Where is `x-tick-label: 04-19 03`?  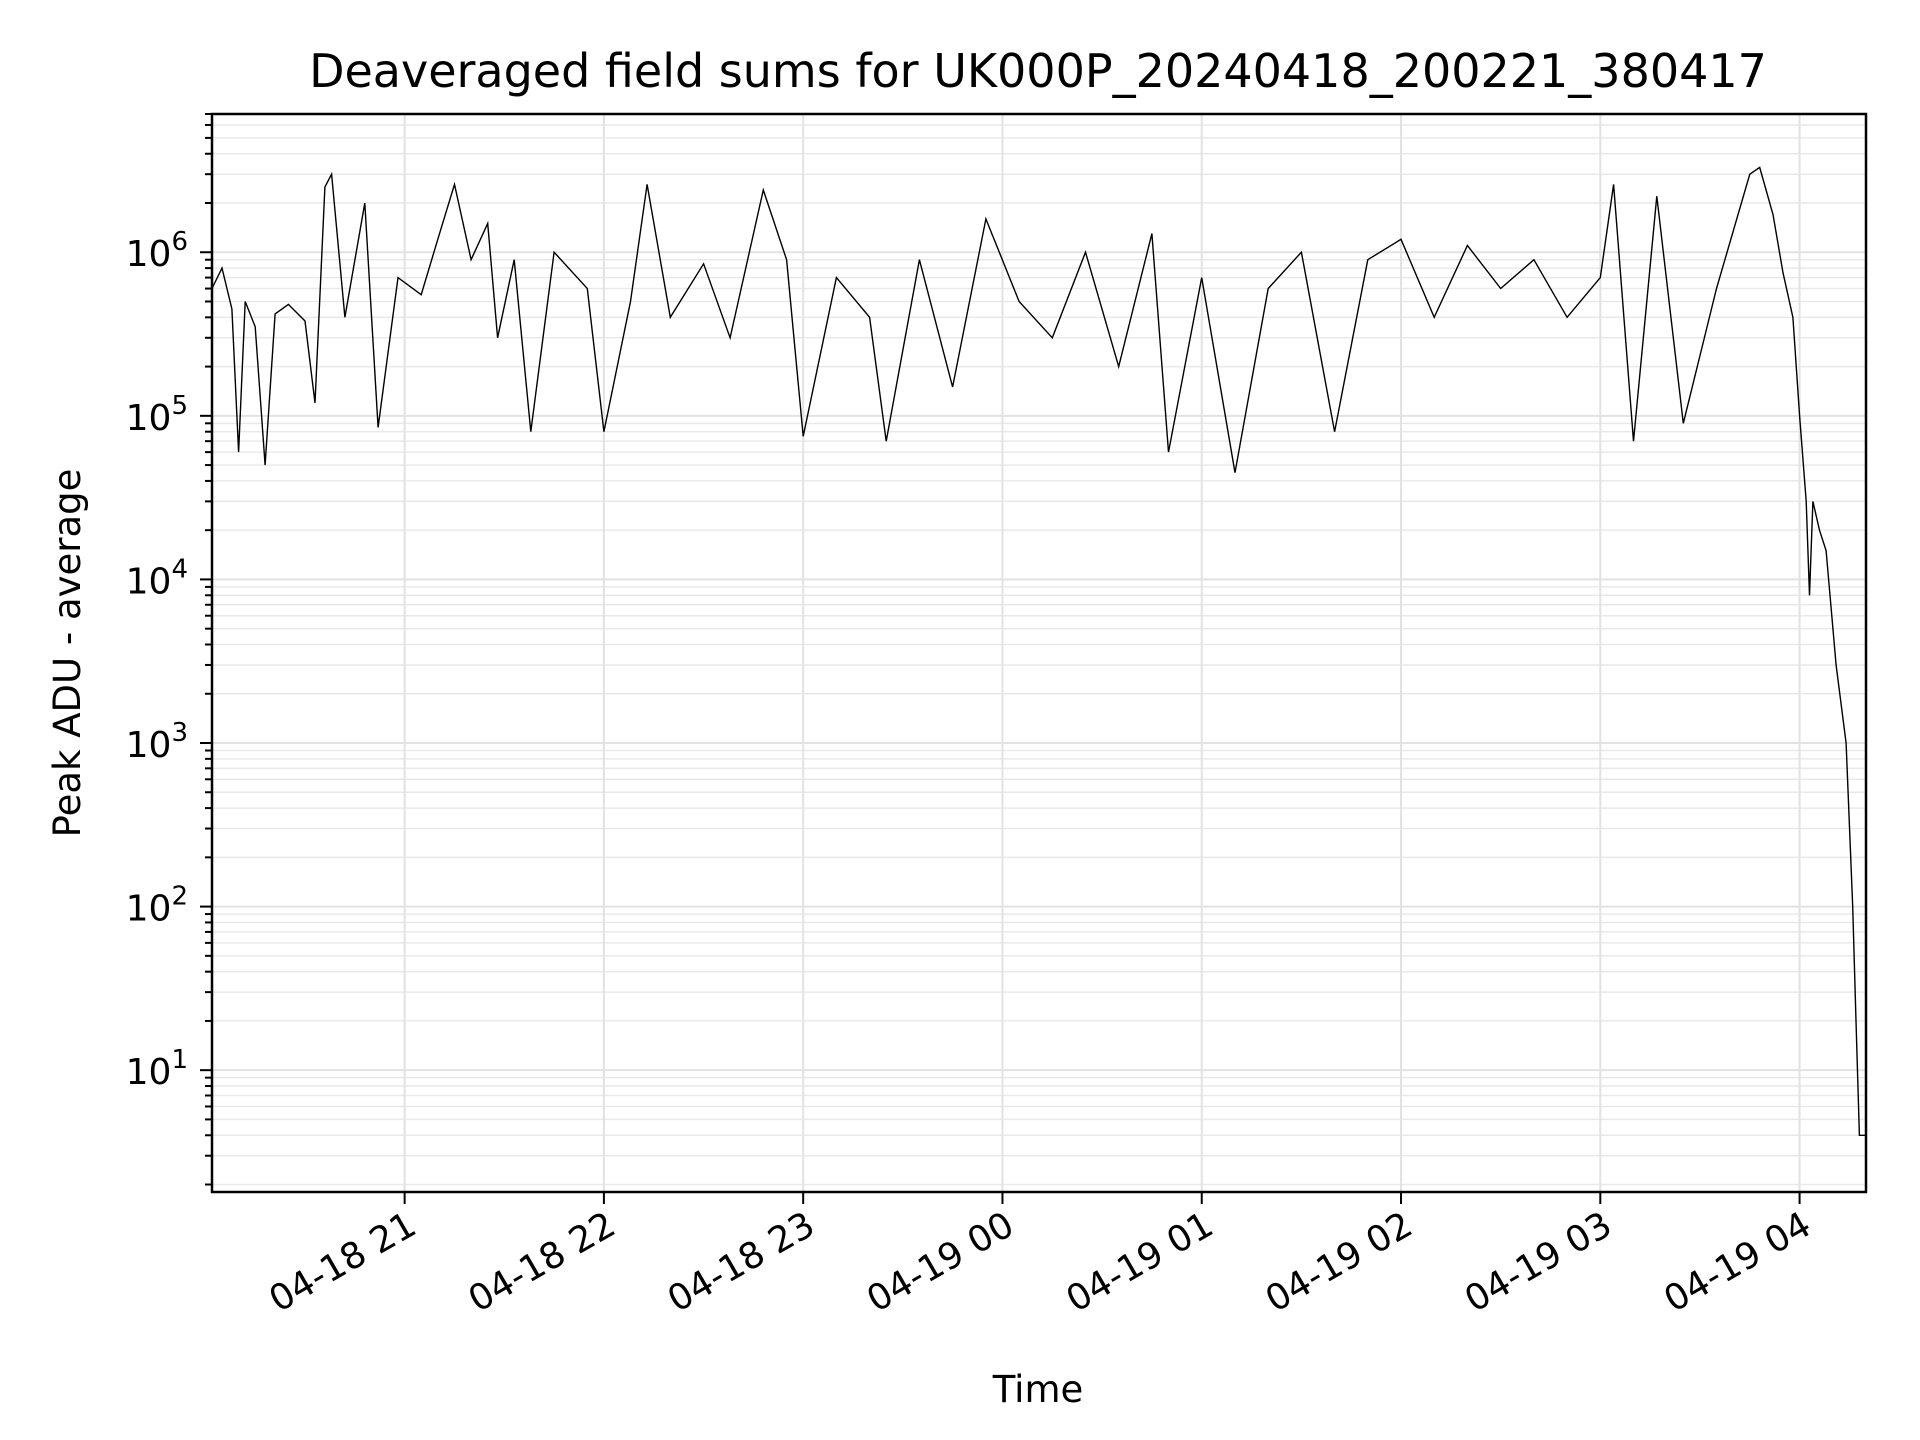
x-tick-label: 04-19 03 is located at coordinates (1538, 1262).